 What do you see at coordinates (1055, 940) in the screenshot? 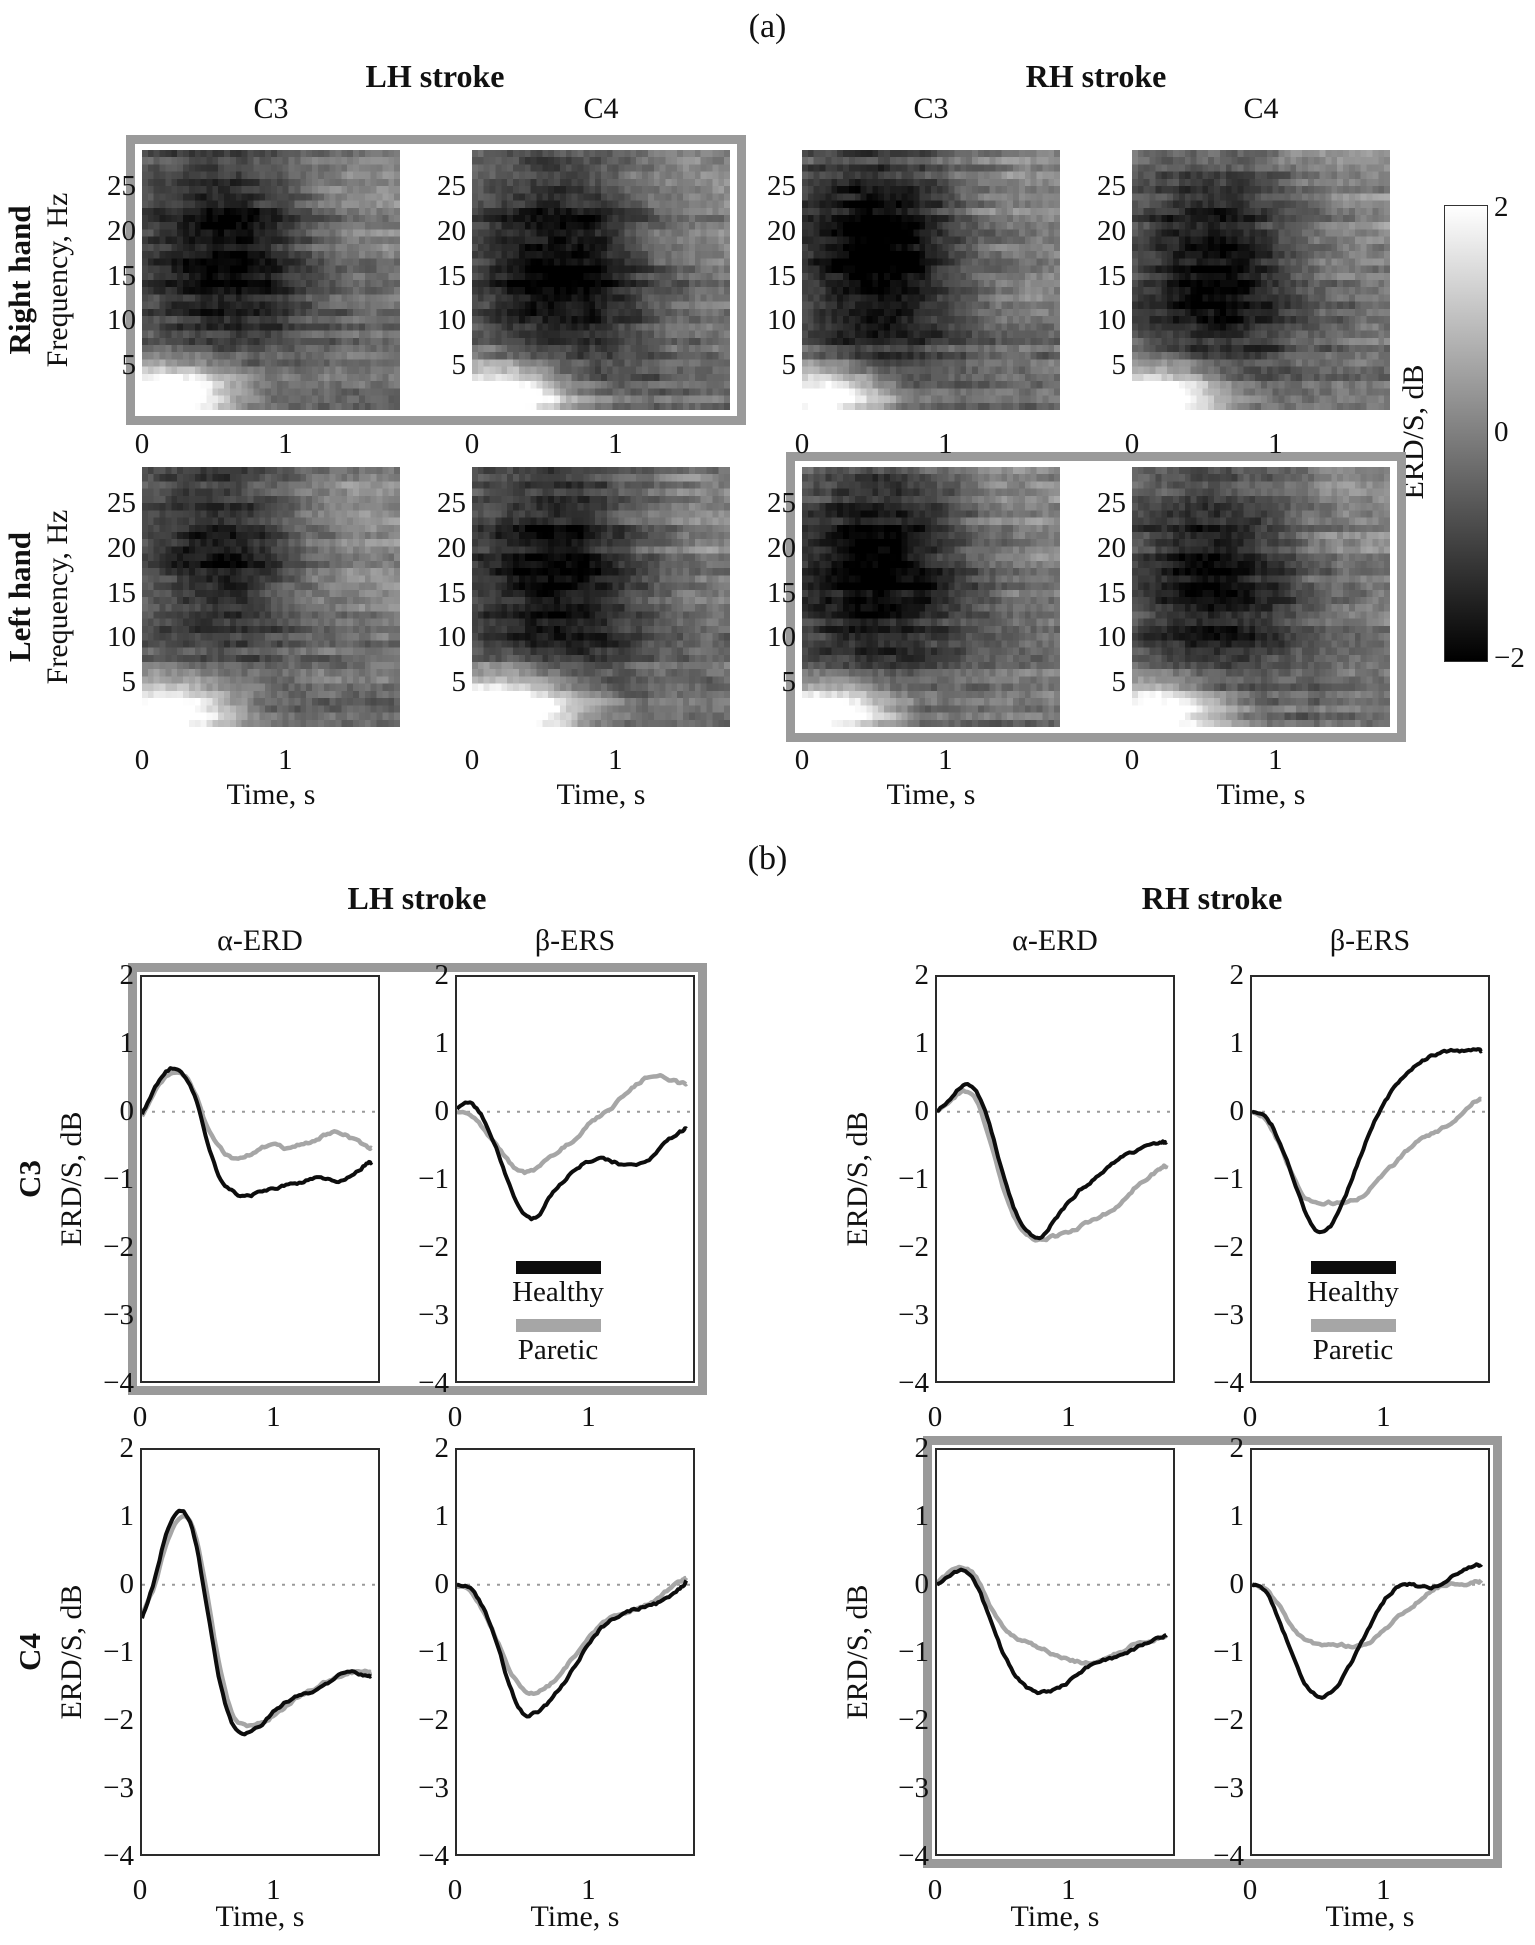
I see `panel-b-col-title-alpha-rh: α-ERD` at bounding box center [1055, 940].